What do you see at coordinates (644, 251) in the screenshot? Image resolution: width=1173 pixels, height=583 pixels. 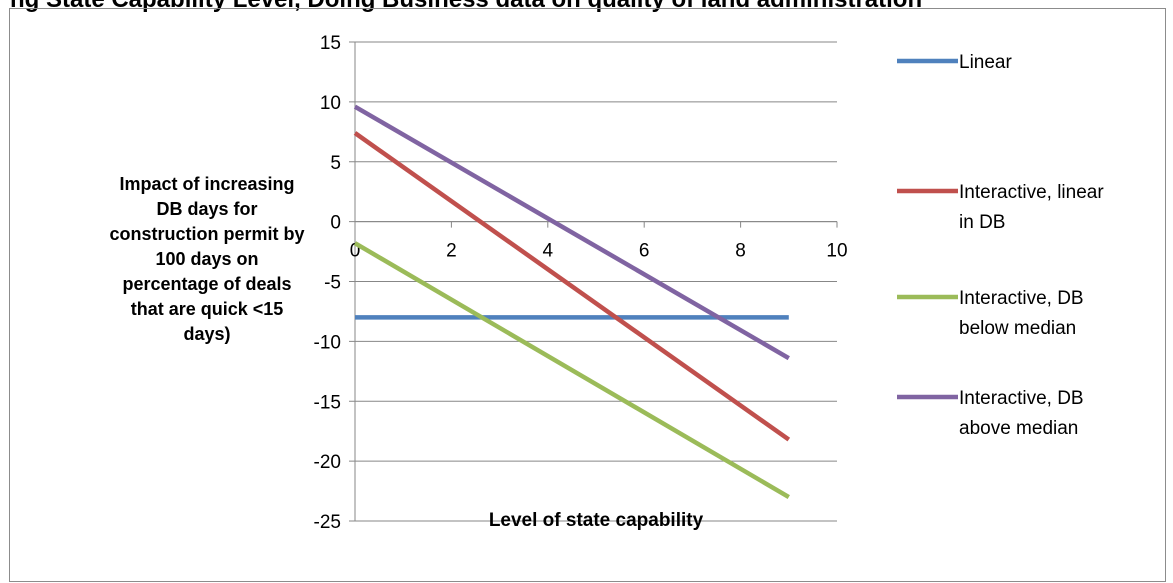 I see `x-tick-label: 6` at bounding box center [644, 251].